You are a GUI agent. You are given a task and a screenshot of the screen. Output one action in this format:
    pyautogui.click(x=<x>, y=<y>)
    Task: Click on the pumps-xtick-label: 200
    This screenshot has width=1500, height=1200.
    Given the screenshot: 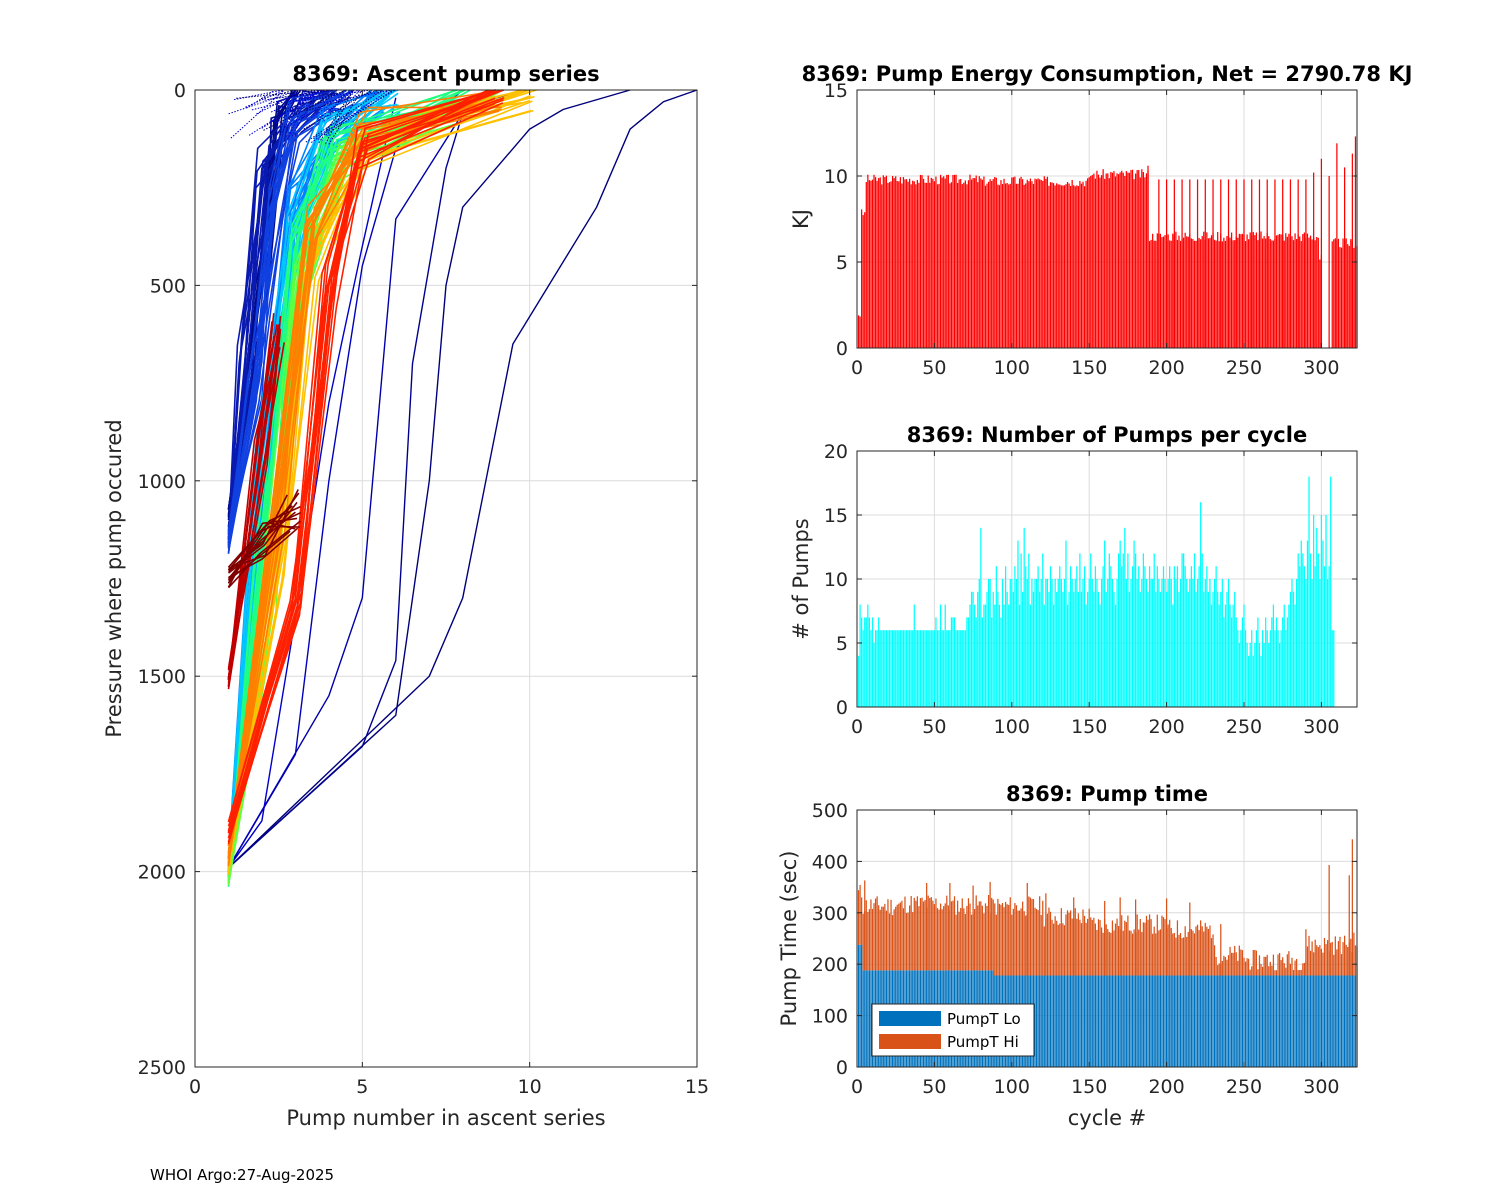 What is the action you would take?
    pyautogui.click(x=1166, y=727)
    